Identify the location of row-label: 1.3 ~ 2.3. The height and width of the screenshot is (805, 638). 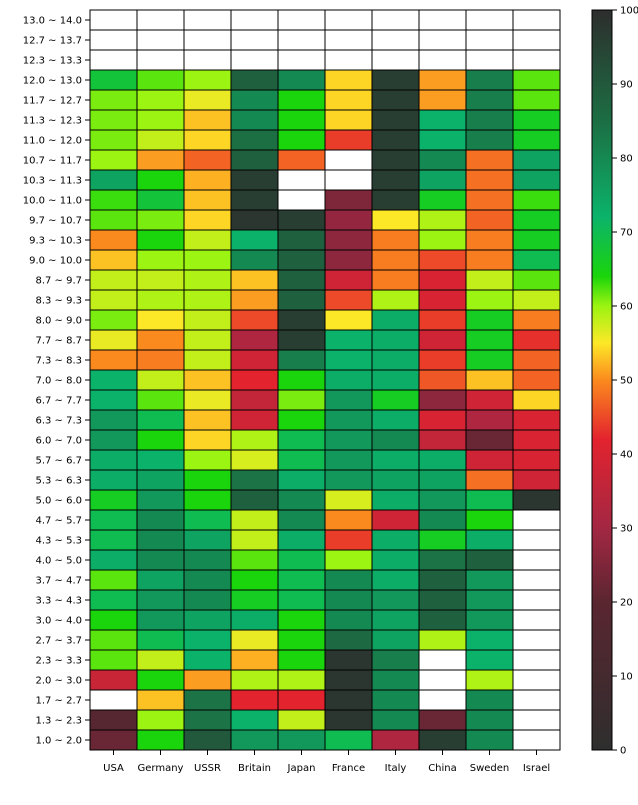
(58, 721).